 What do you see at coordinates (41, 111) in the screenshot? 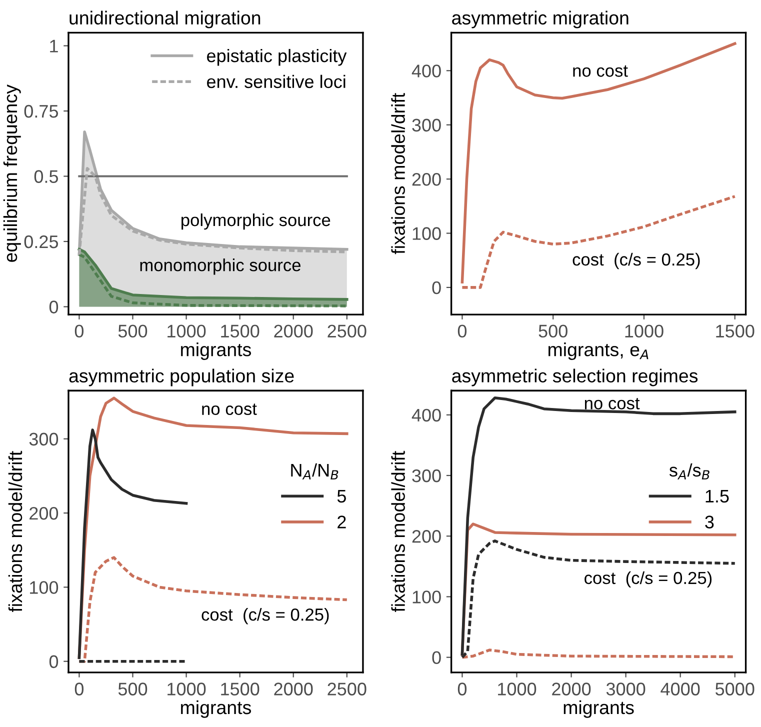
I see `y-tick-label: 0.75` at bounding box center [41, 111].